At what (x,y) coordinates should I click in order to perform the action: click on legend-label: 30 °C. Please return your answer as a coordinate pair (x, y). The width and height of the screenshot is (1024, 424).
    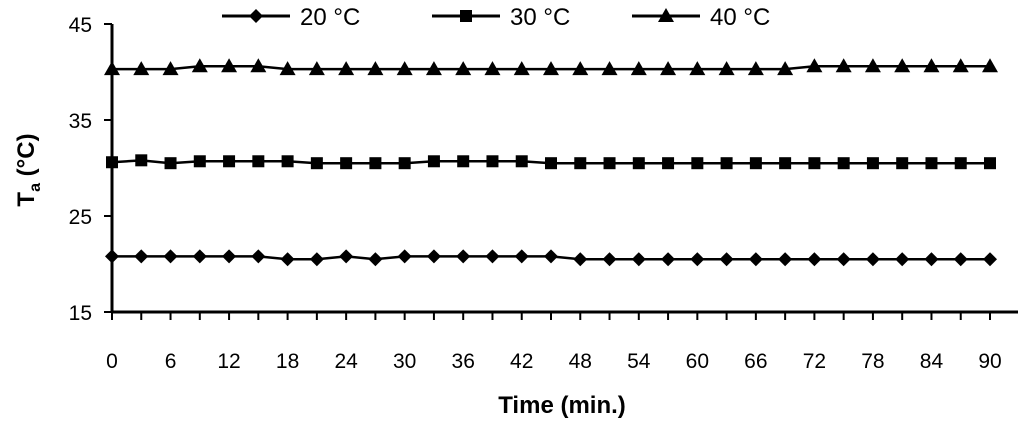
    Looking at the image, I should click on (540, 17).